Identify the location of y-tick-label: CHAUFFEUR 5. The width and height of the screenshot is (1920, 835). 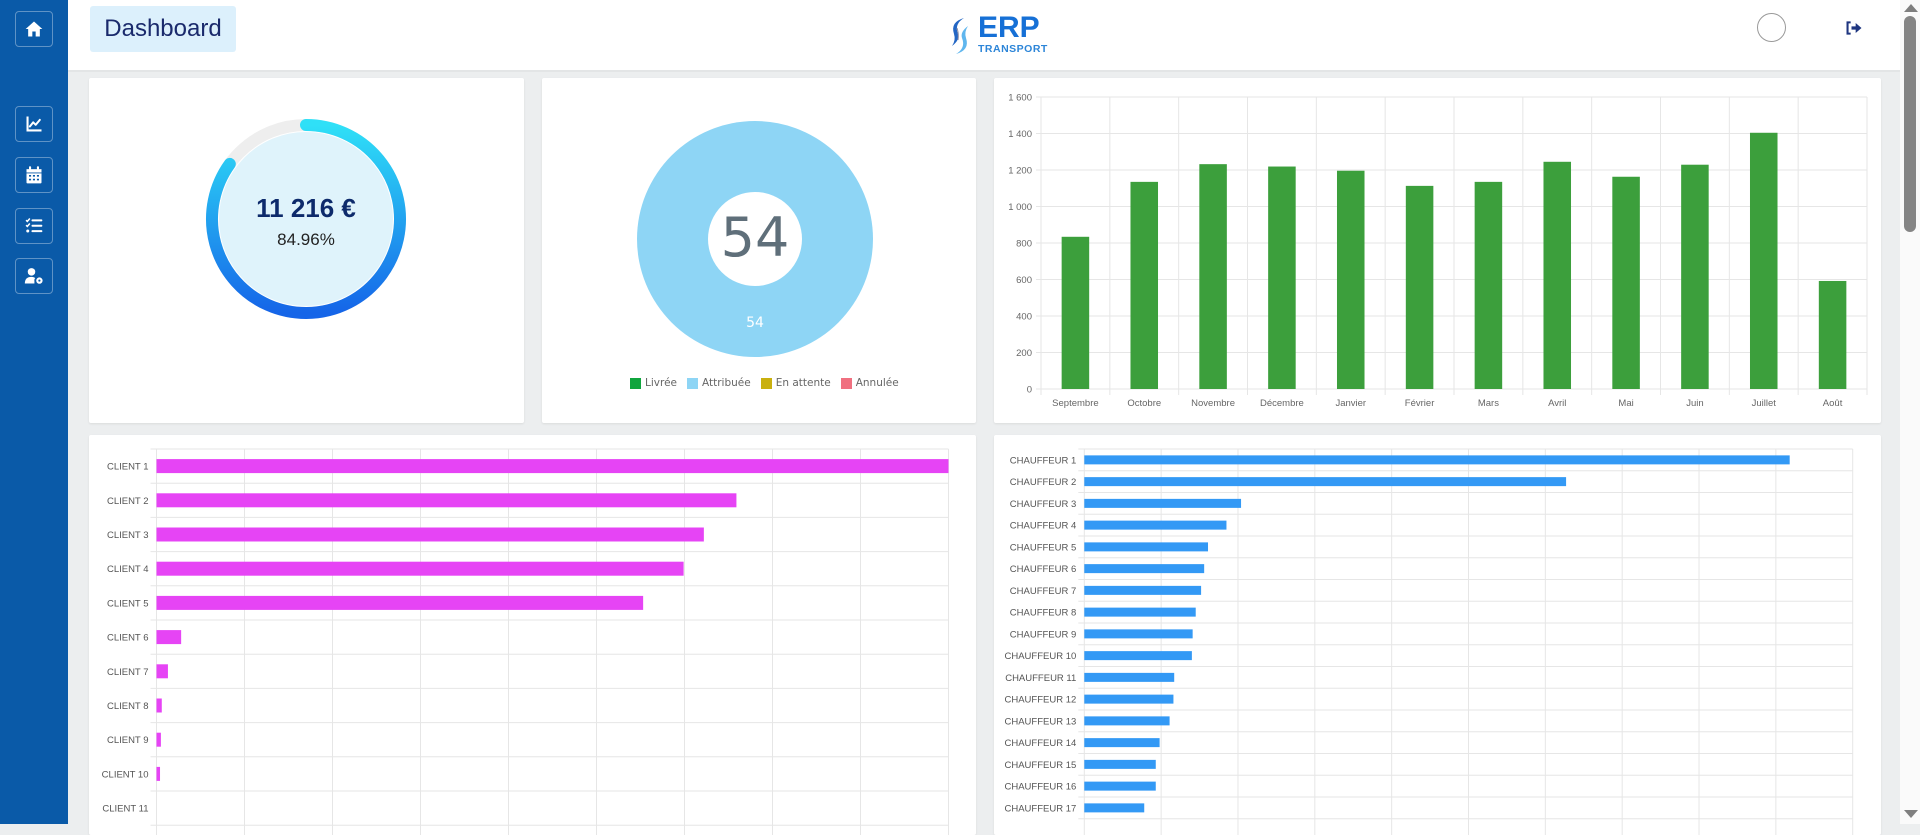
(1043, 547).